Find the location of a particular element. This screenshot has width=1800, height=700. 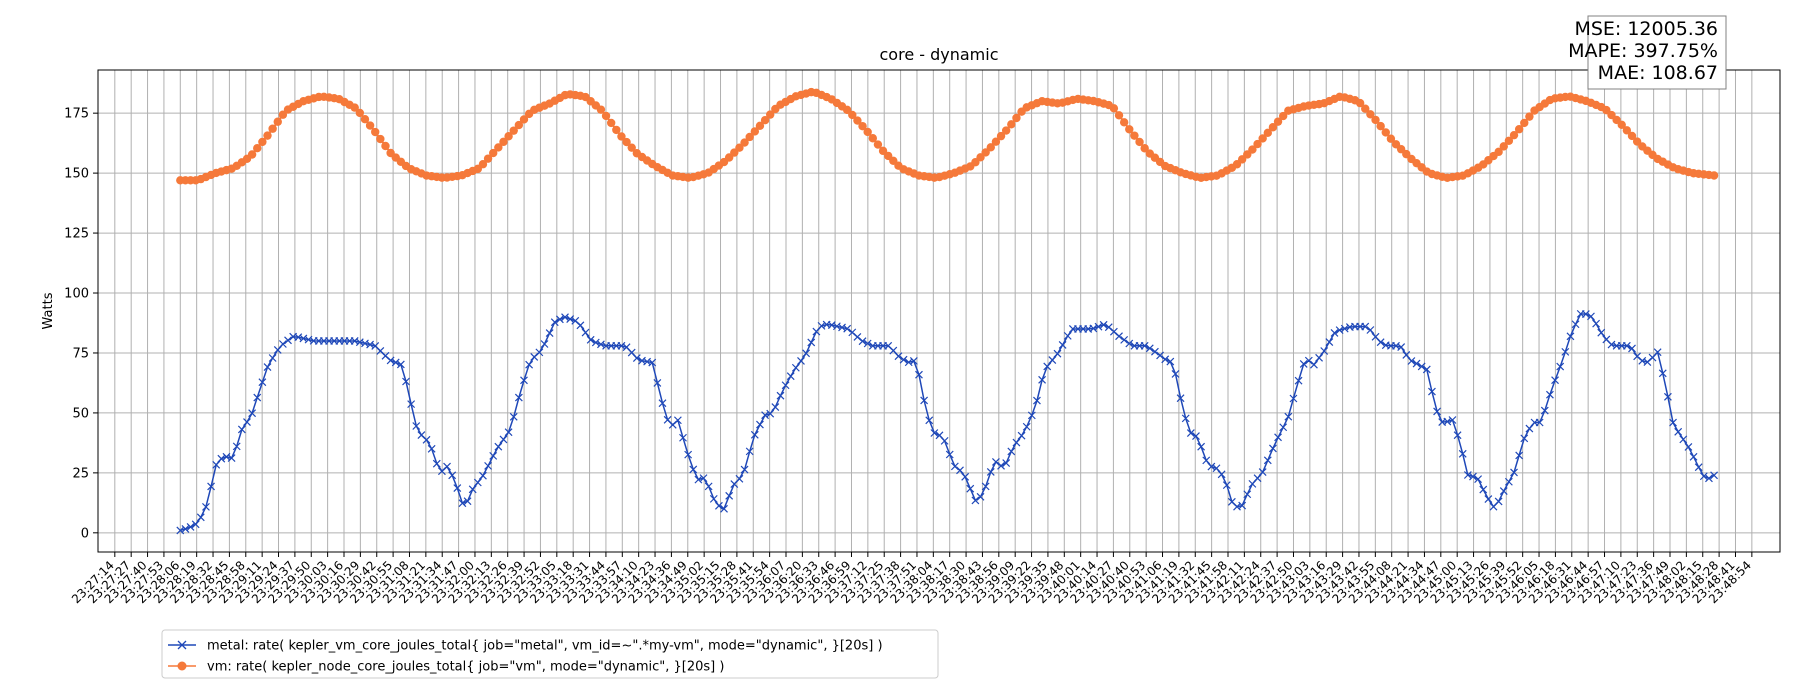

legend-dot-marker is located at coordinates (182, 666).